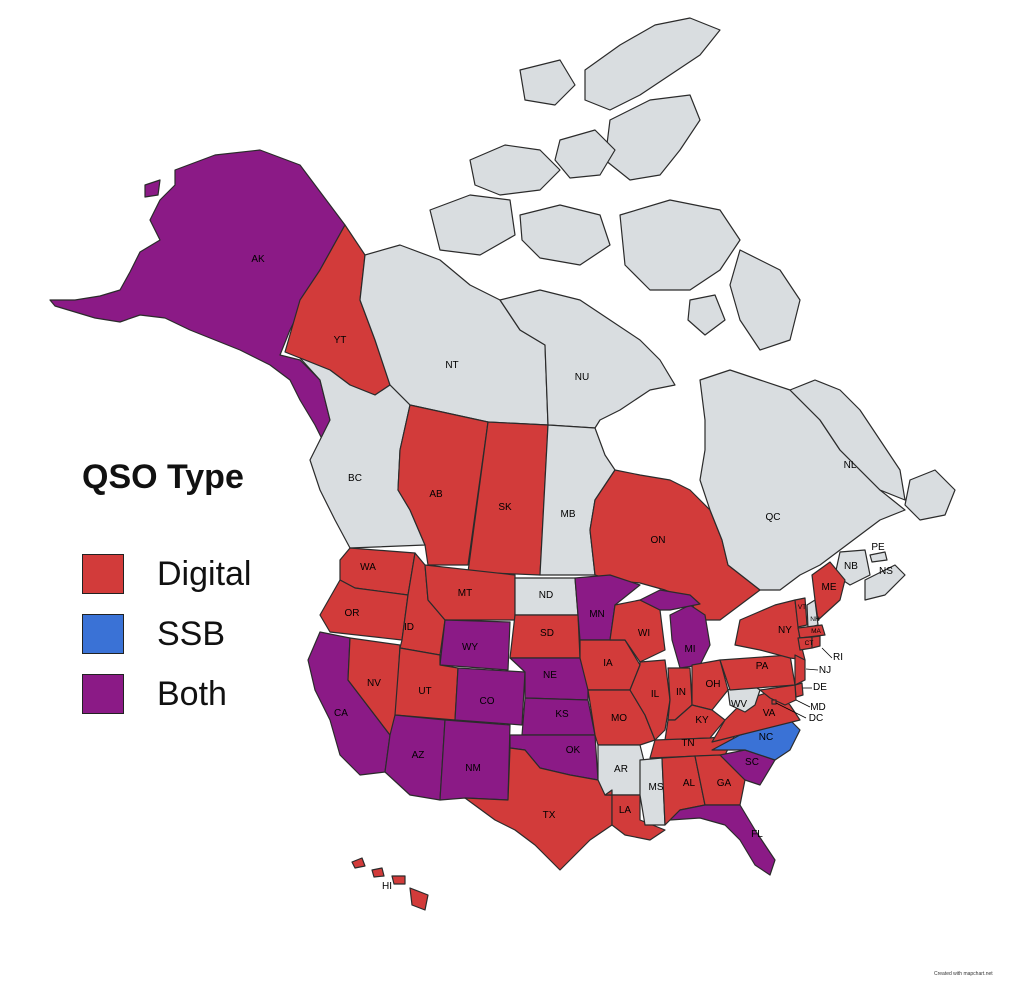 This screenshot has height=984, width=1024. Describe the element at coordinates (785, 630) in the screenshot. I see `label-ny: NY` at that location.